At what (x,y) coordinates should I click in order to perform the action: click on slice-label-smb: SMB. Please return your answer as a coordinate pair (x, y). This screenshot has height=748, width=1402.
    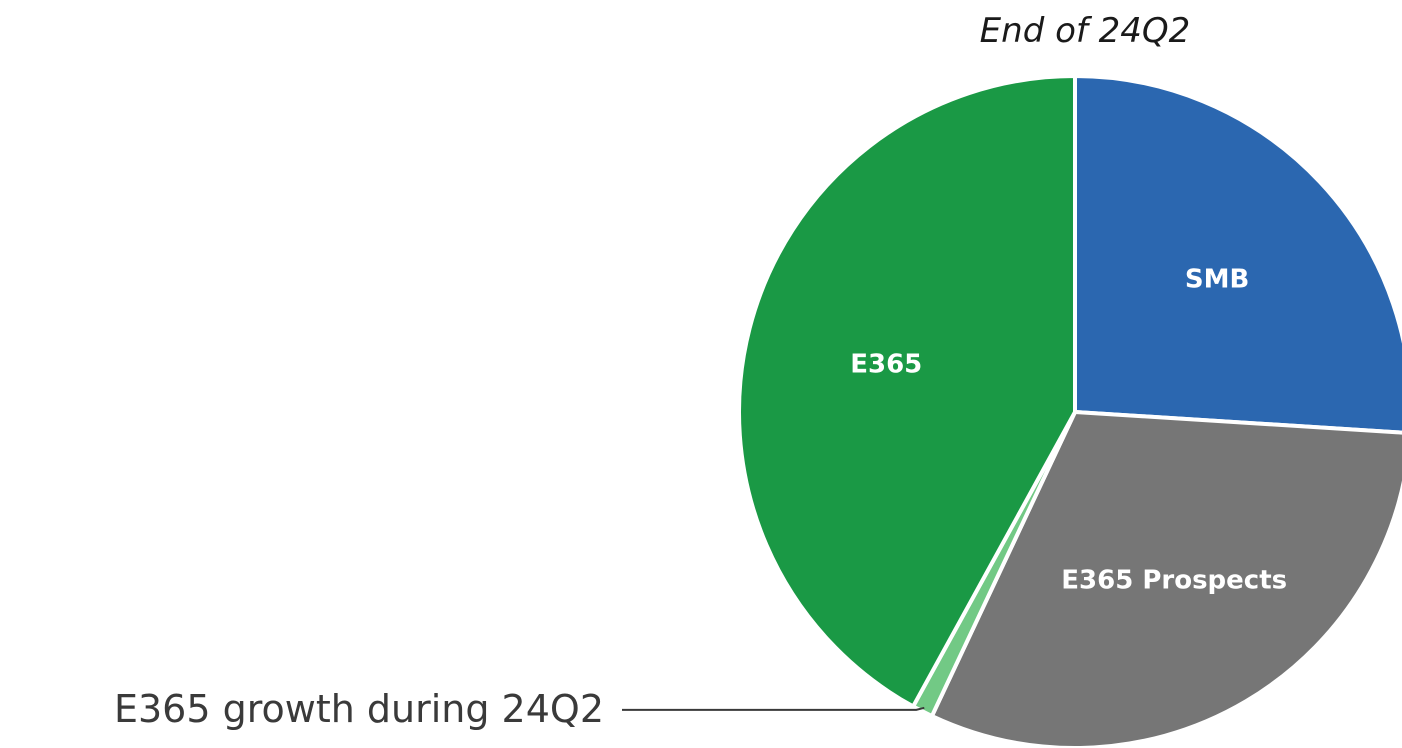
    Looking at the image, I should click on (1217, 280).